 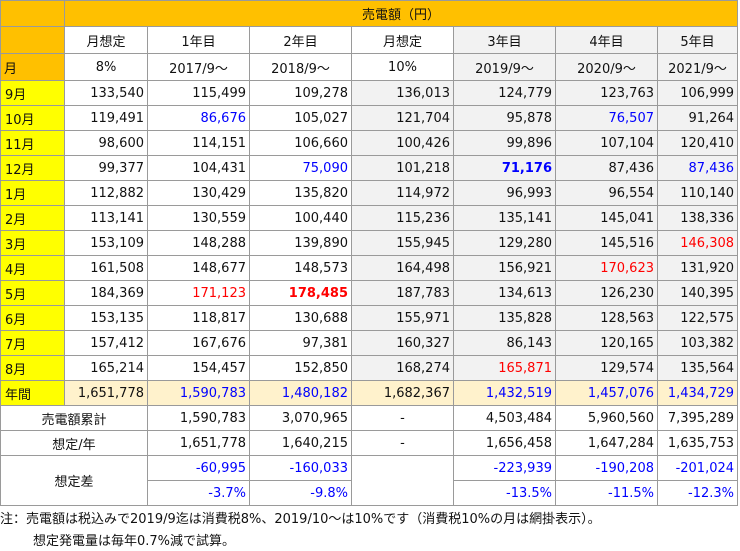 I want to click on expected-value: 1,651,778, so click(x=198, y=443).